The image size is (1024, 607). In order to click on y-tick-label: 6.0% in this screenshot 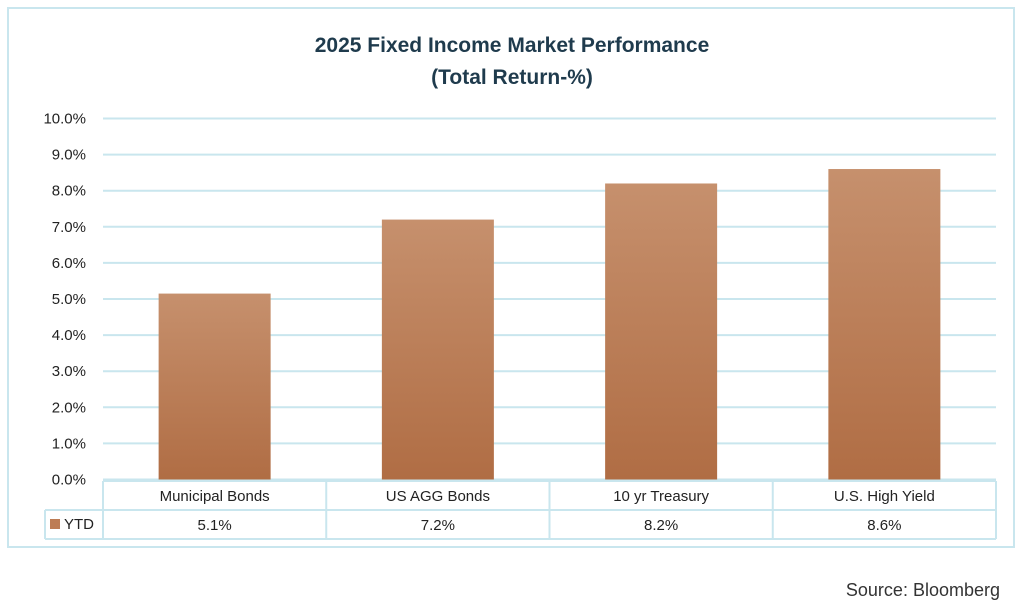, I will do `click(69, 263)`.